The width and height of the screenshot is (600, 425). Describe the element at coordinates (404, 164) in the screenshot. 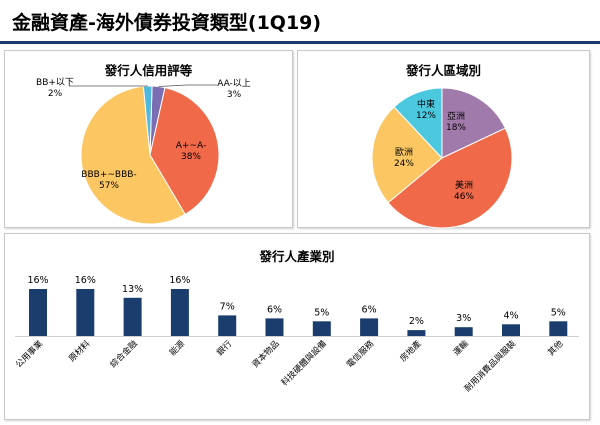

I see `slice-value-label: 24%` at that location.